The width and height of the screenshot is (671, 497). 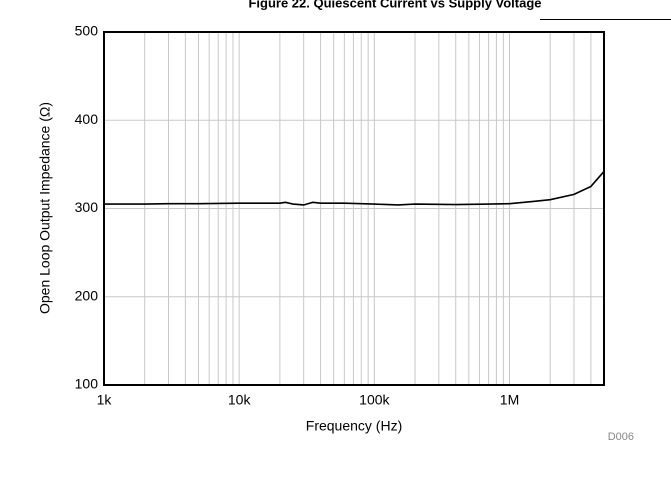 I want to click on y-tick-label: 200, so click(x=87, y=295).